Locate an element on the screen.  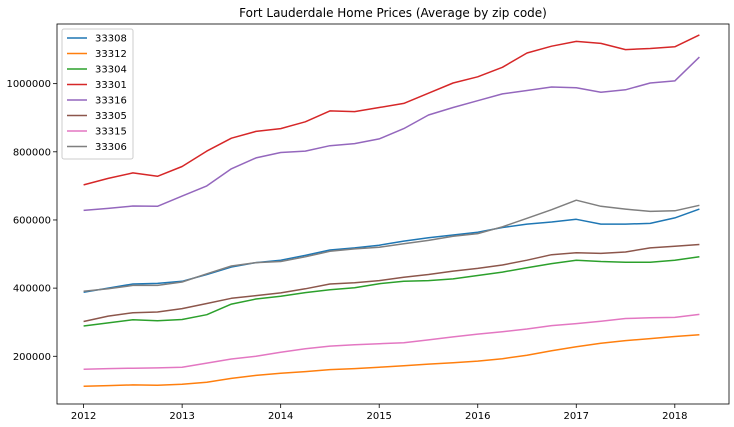
x-tick-label: 2017 is located at coordinates (576, 416).